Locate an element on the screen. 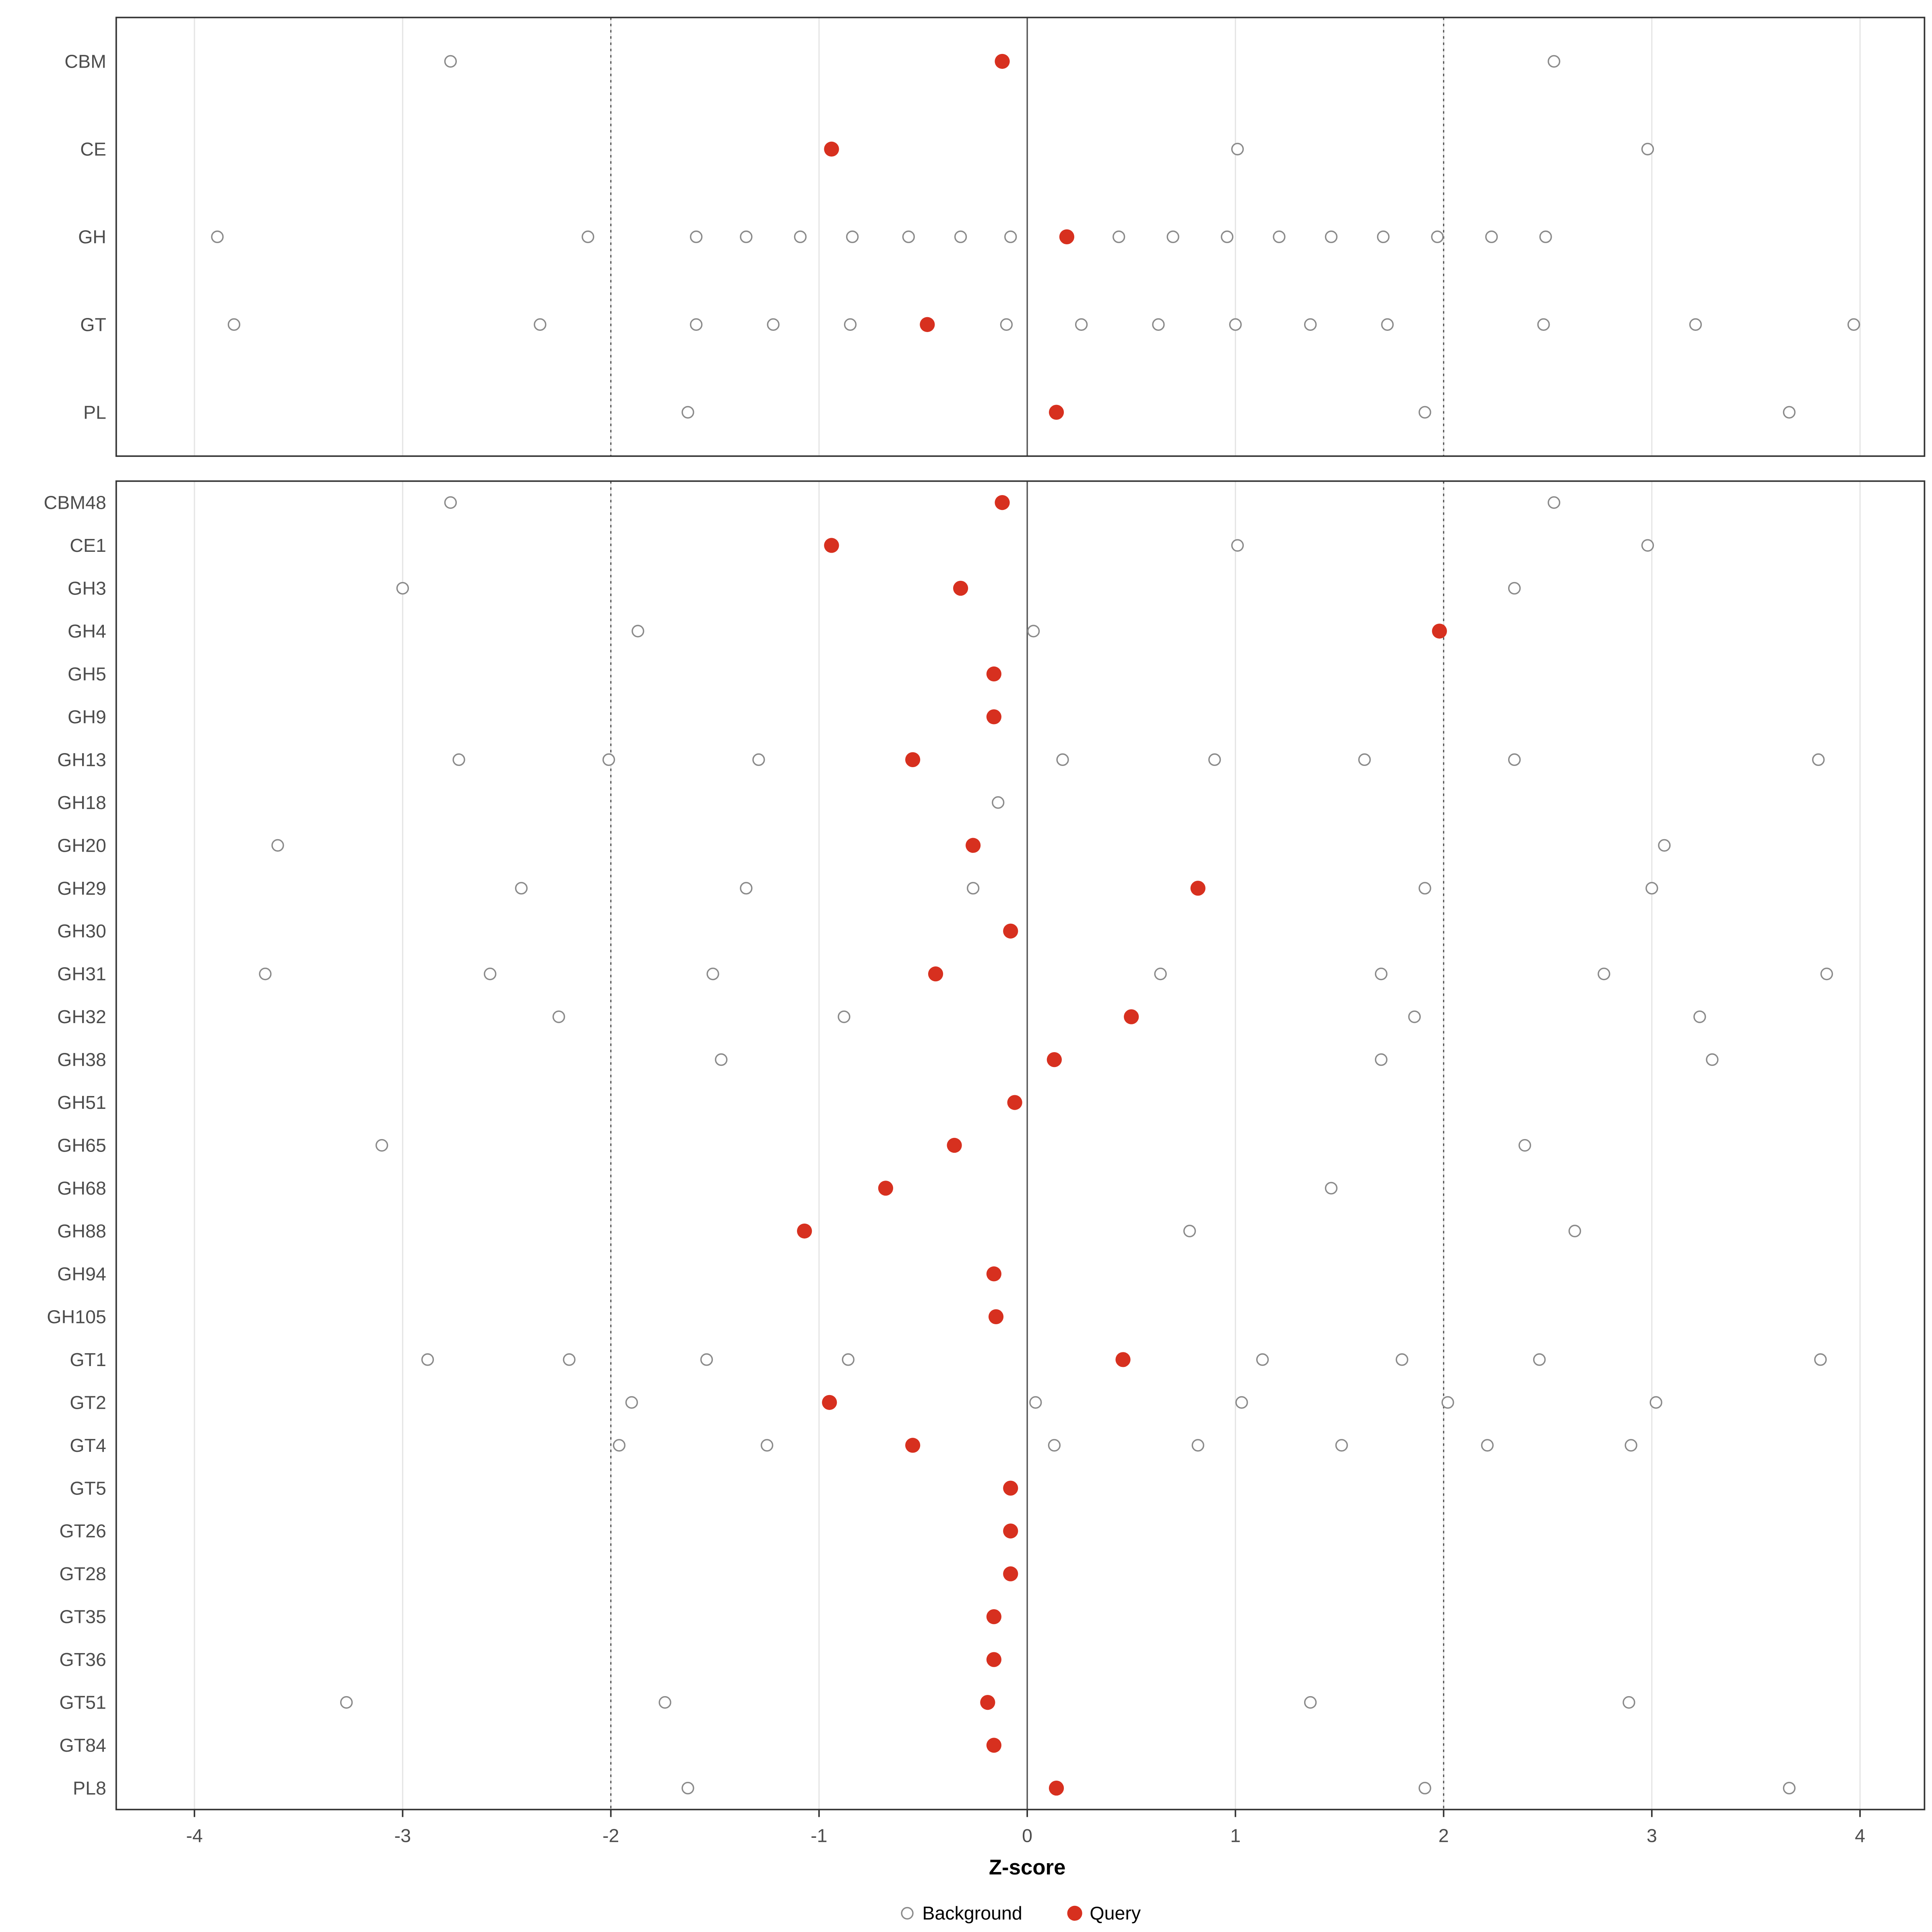  row-label-GH38: GH38 is located at coordinates (81, 1059).